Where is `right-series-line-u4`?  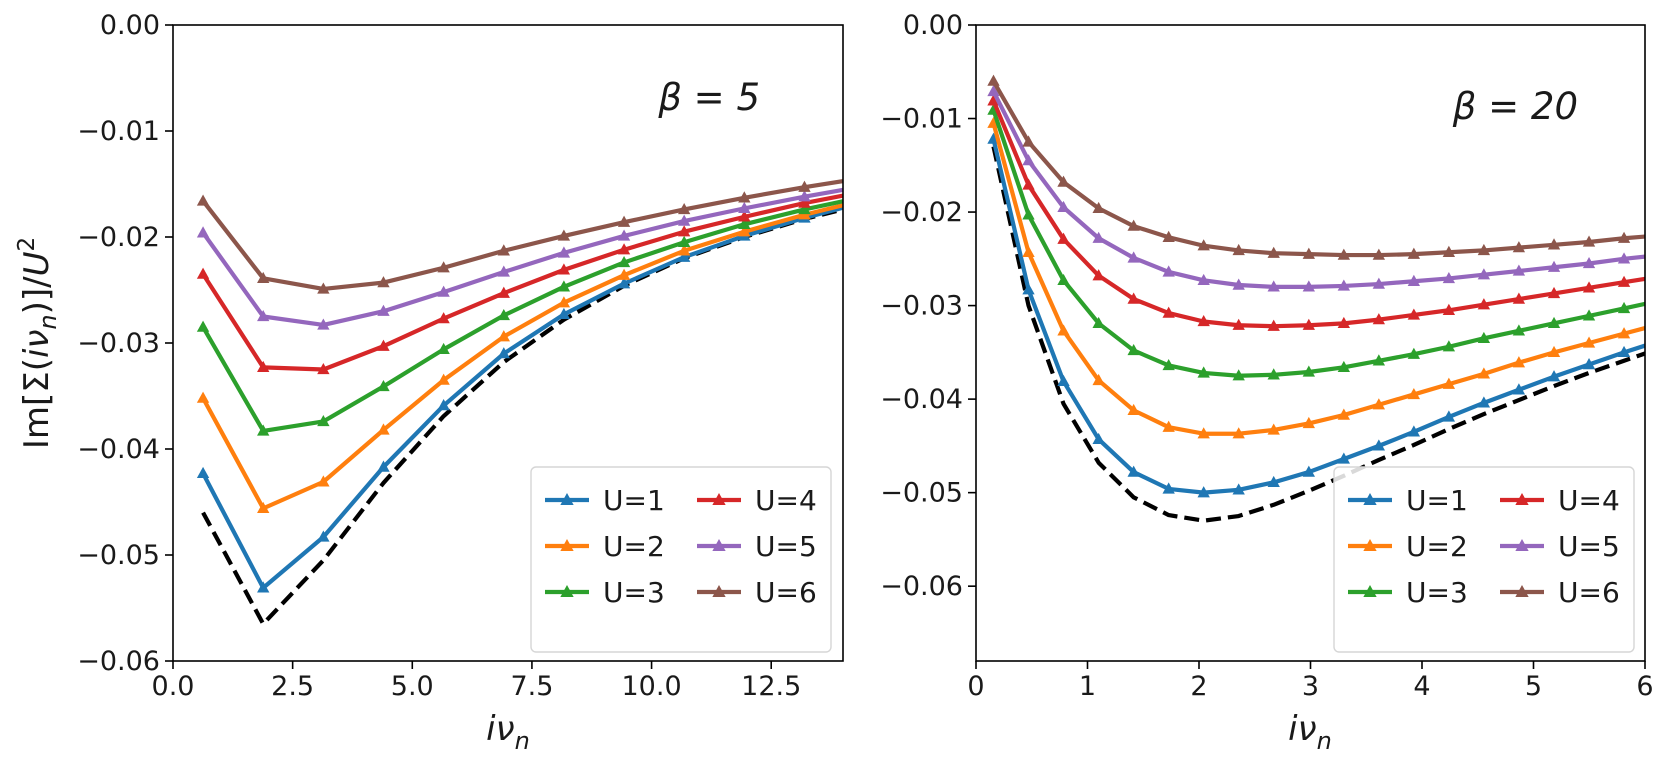 right-series-line-u4 is located at coordinates (1318, 214).